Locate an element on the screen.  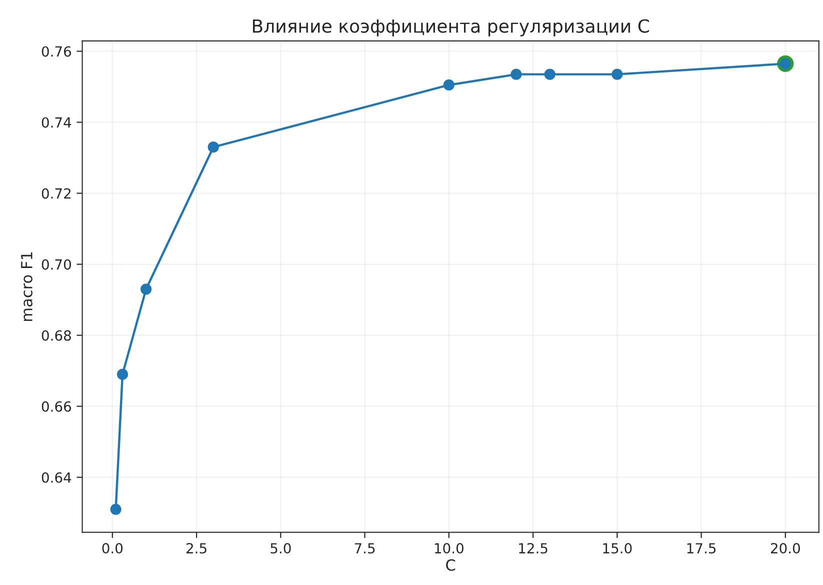
x-tick-label: 15.0 is located at coordinates (617, 548).